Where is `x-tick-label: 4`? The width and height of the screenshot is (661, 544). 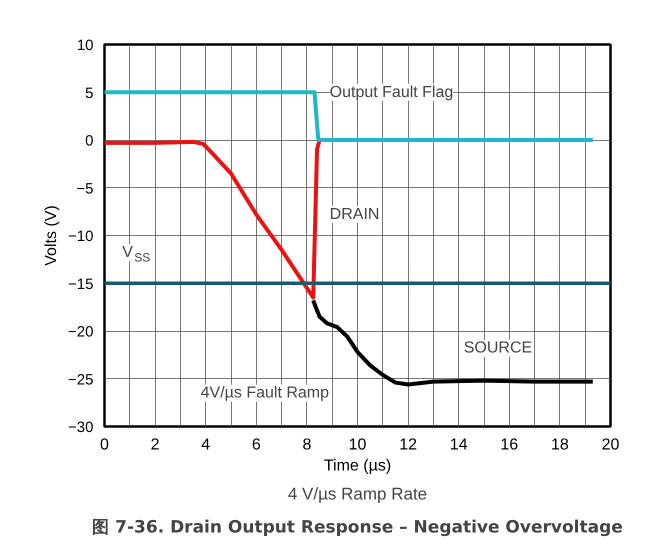
x-tick-label: 4 is located at coordinates (205, 445).